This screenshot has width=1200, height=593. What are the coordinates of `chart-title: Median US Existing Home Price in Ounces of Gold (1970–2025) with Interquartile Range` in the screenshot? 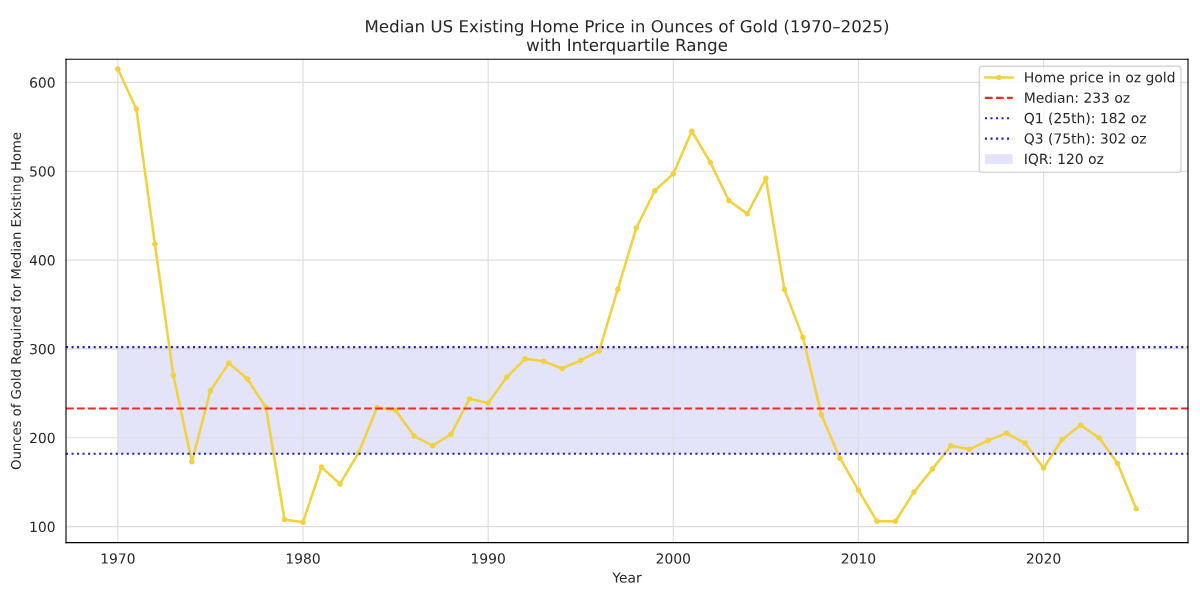 It's located at (627, 37).